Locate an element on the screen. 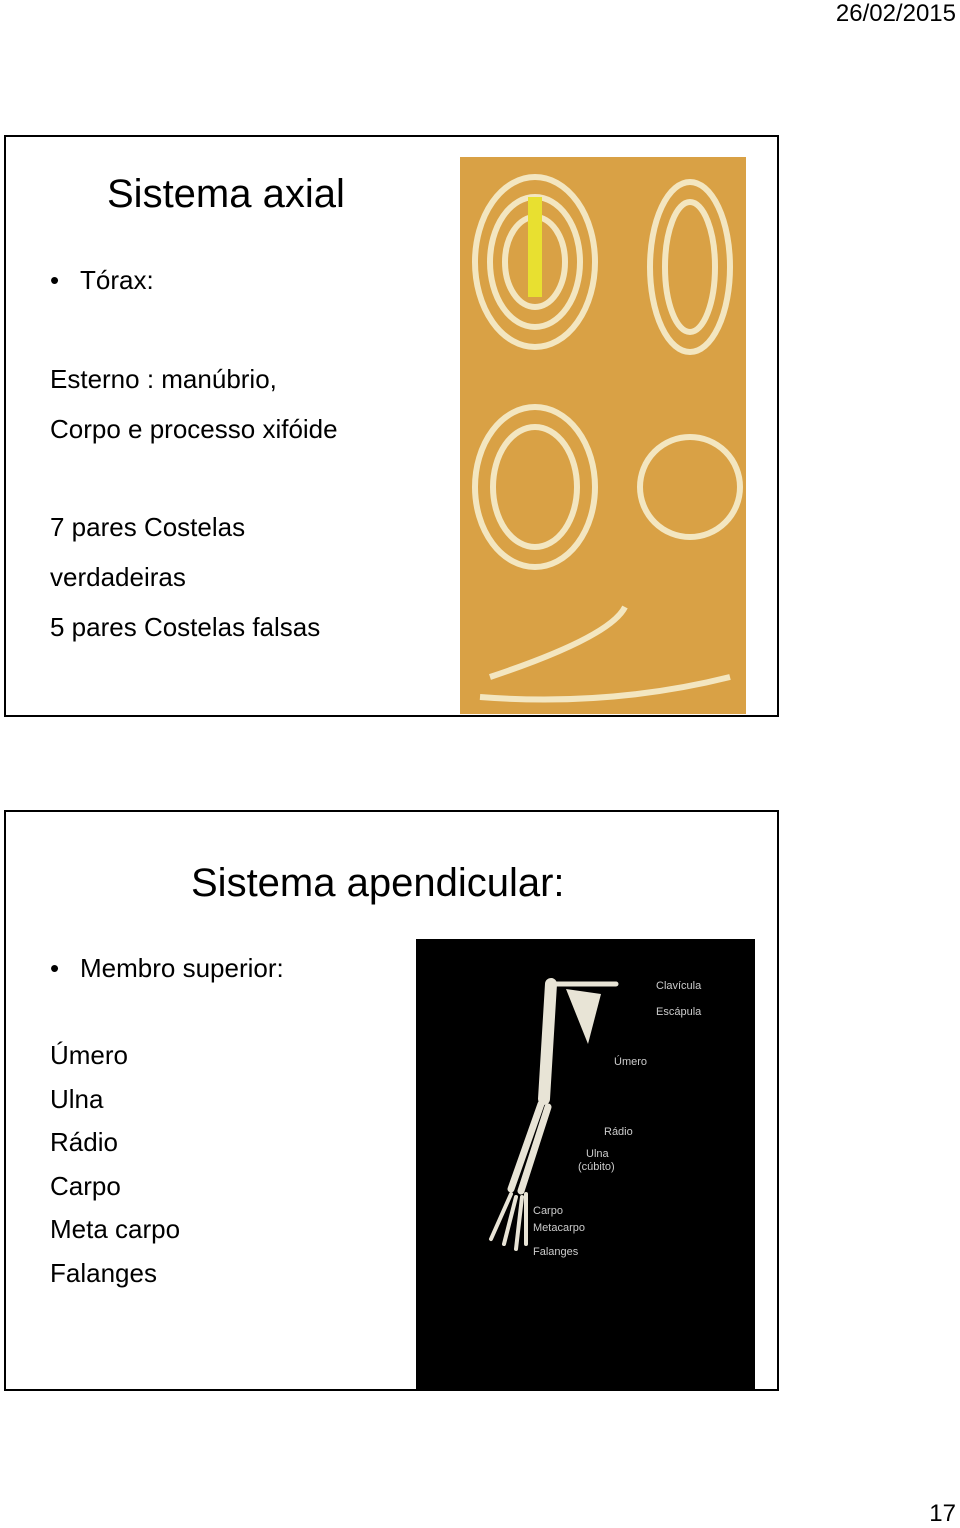 The image size is (960, 1528). image-label: Rádio is located at coordinates (618, 1132).